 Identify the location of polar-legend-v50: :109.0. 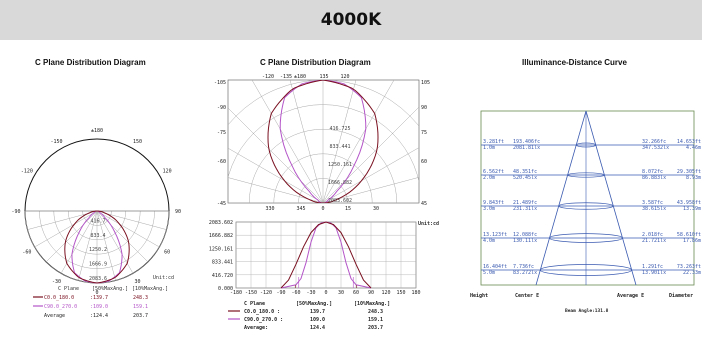
(99, 307).